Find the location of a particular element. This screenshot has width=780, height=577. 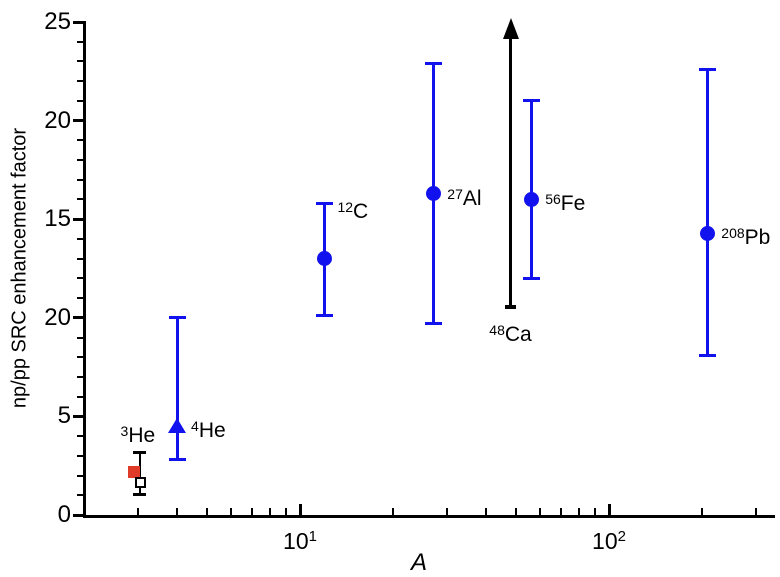

data-point-al27 is located at coordinates (433, 194).